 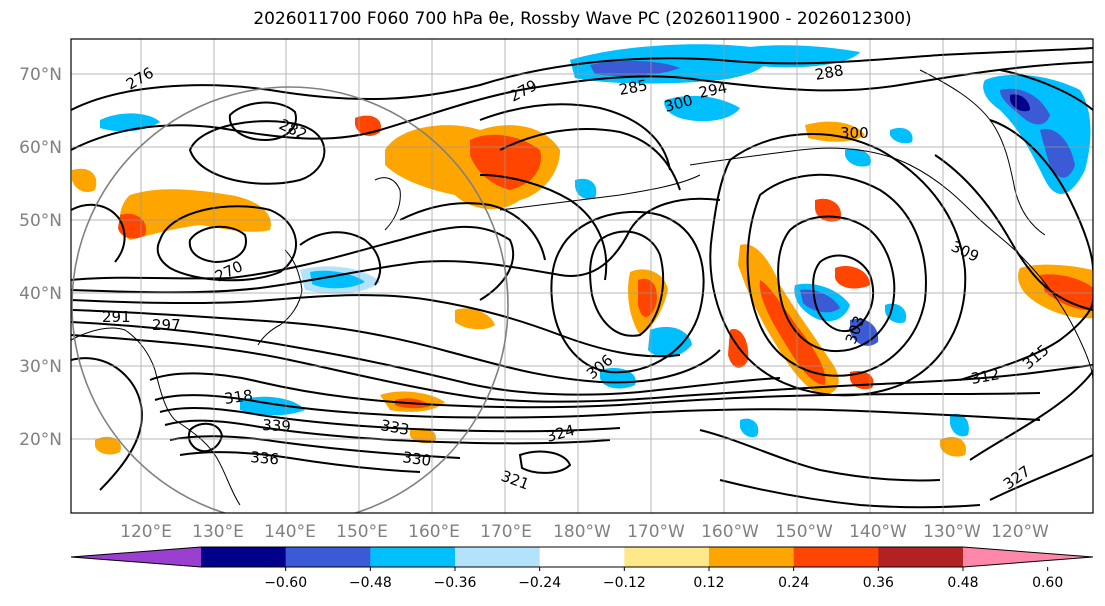 I want to click on latitude-labels: 70°N 60°N 50°N 40°N 30°N 20°N, so click(x=40, y=257).